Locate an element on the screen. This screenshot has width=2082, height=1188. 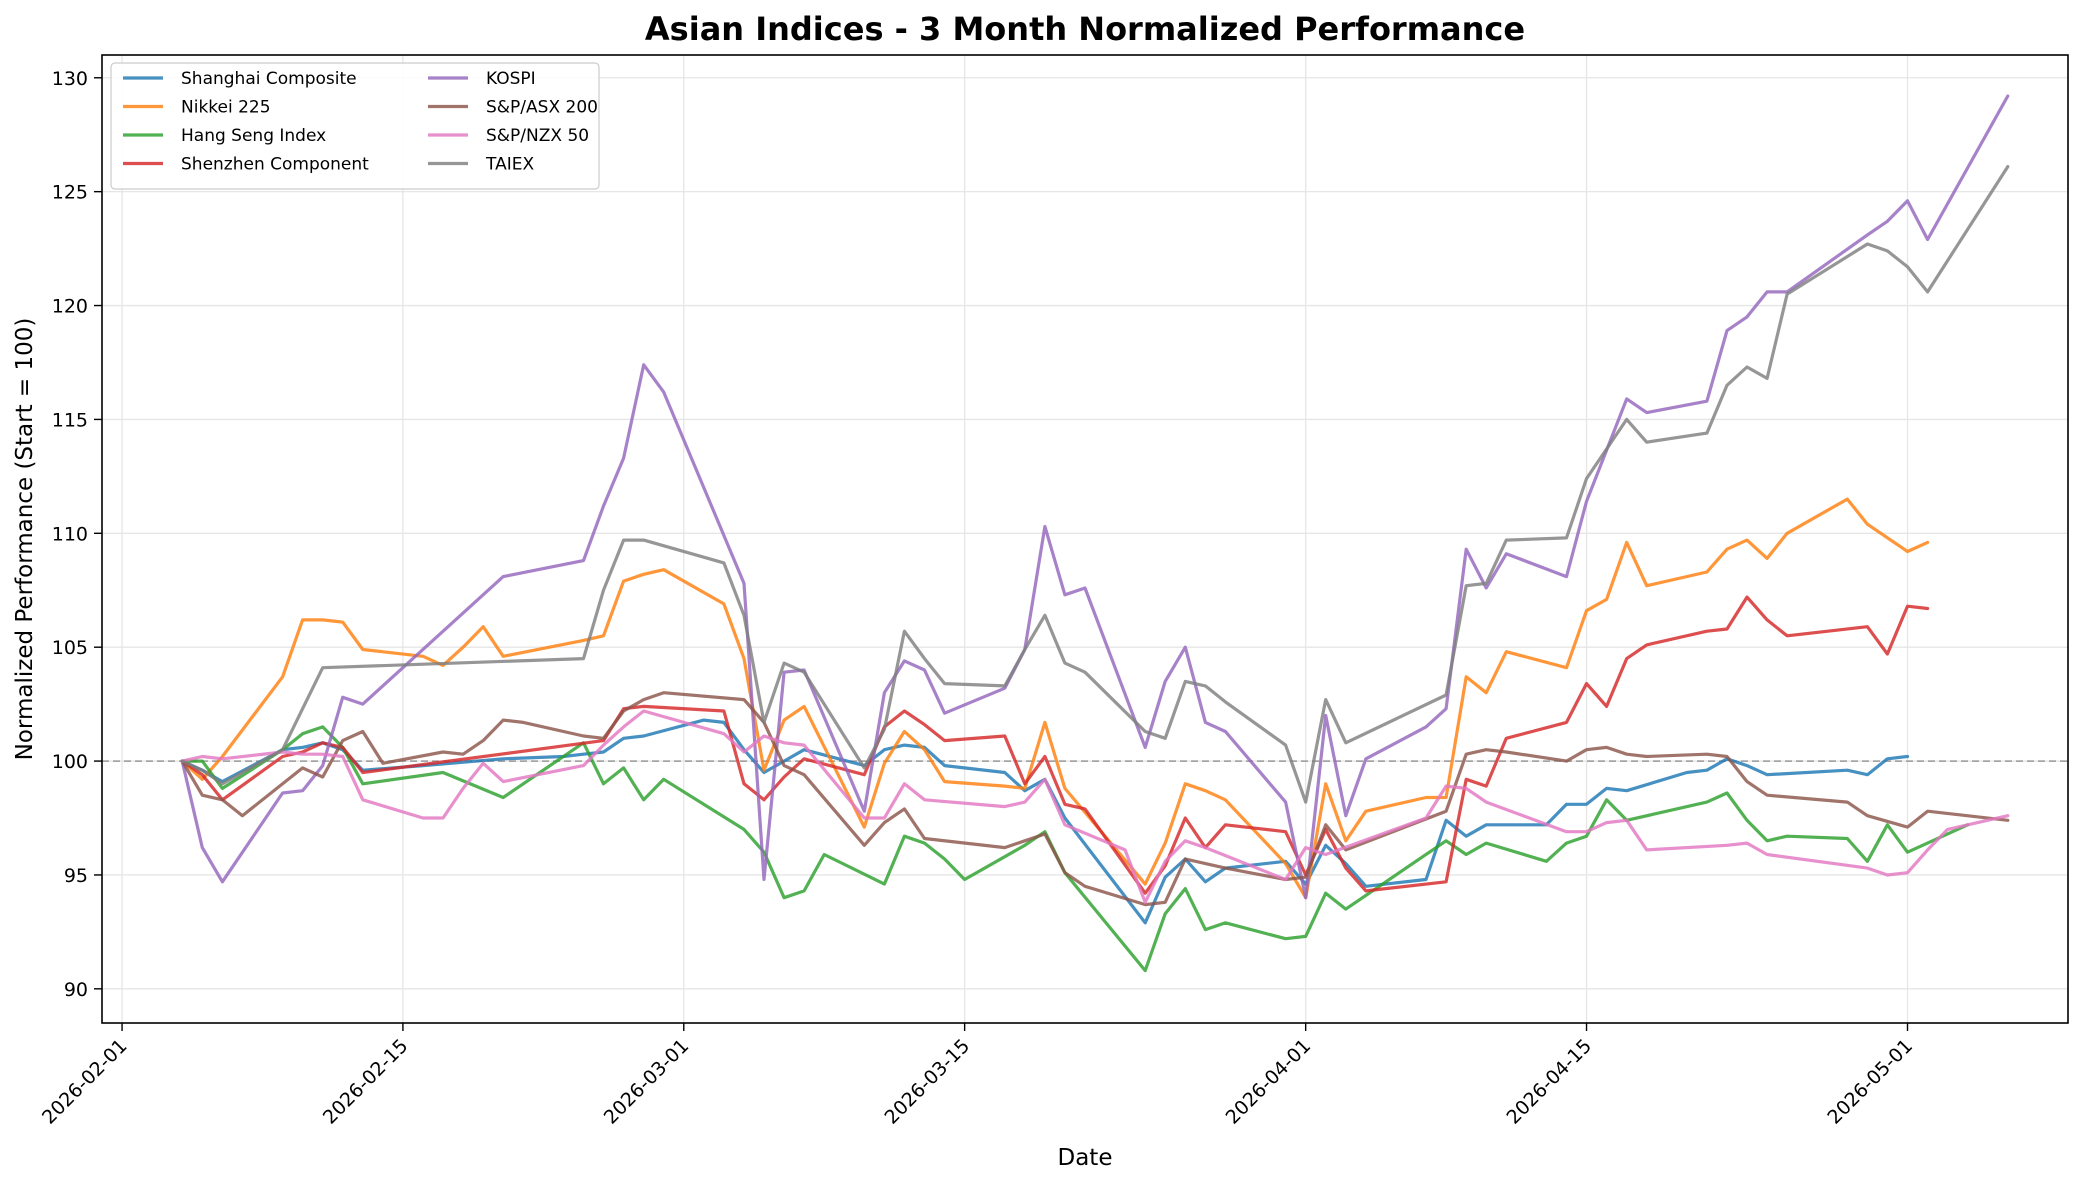
y-tick-label: 105 is located at coordinates (70, 648).